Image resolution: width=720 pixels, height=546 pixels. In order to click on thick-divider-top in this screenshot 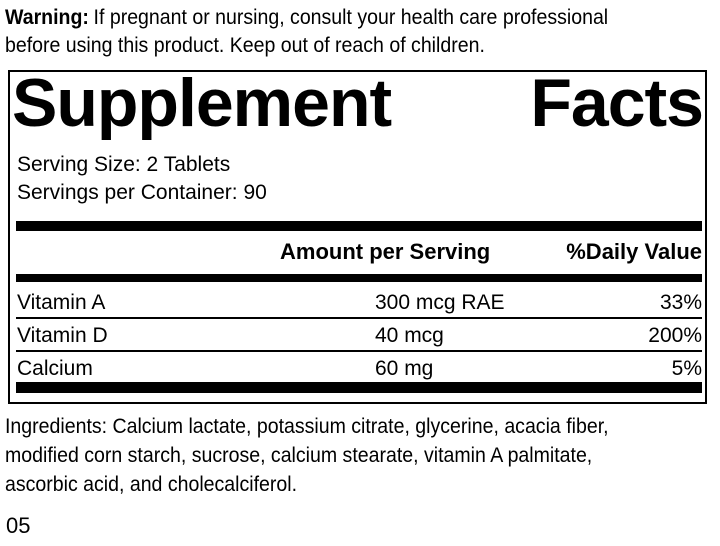, I will do `click(359, 226)`.